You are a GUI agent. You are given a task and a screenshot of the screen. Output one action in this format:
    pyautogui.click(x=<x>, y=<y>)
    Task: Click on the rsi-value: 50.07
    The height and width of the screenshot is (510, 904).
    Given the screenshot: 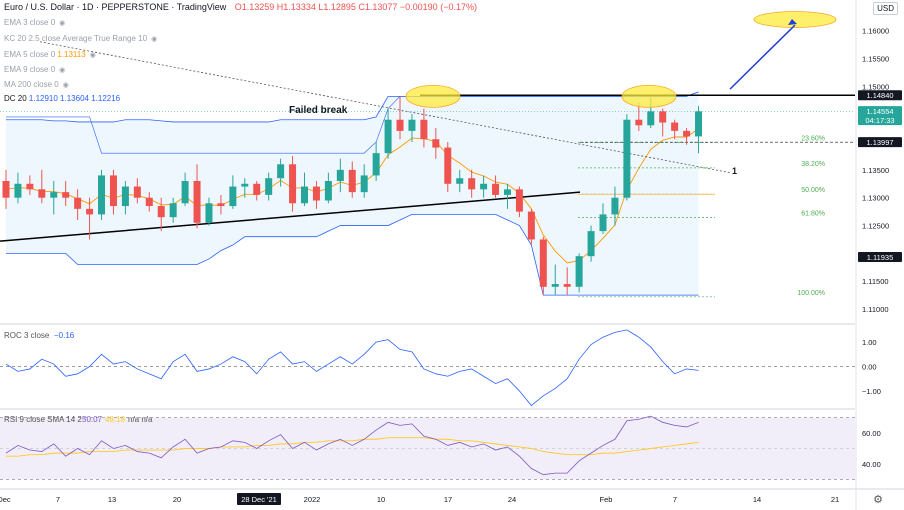 What is the action you would take?
    pyautogui.click(x=92, y=419)
    